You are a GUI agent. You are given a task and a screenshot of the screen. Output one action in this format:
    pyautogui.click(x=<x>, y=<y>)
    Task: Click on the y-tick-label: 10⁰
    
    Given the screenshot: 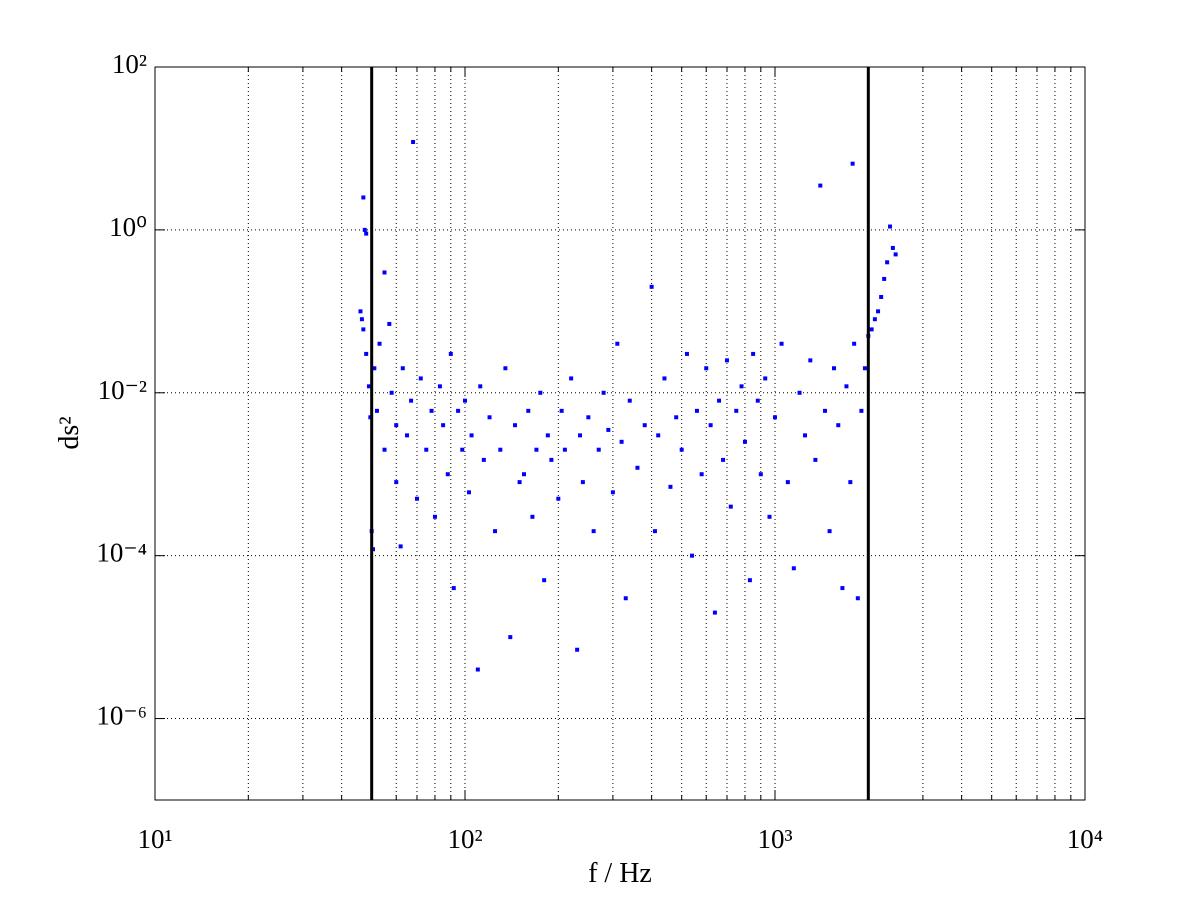 What is the action you would take?
    pyautogui.click(x=128, y=227)
    